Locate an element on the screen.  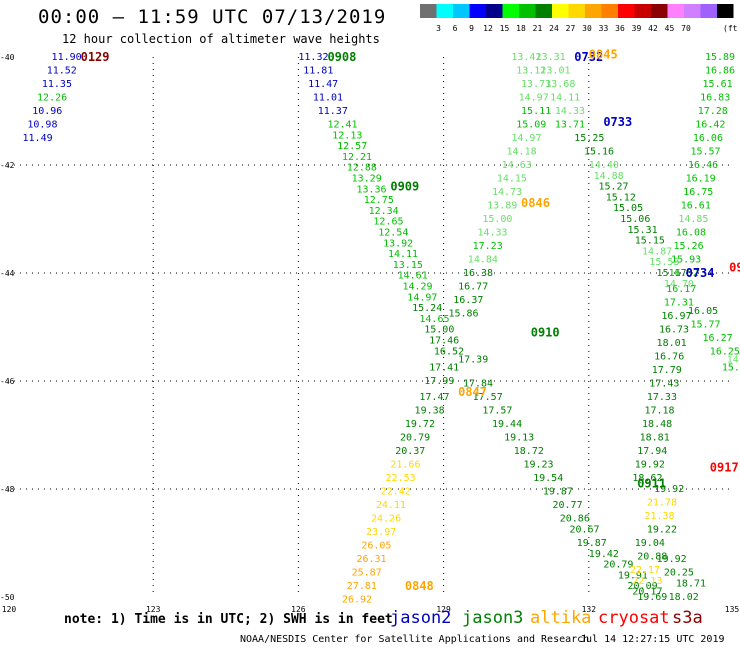
swh-value: 14.88 is located at coordinates (609, 176).